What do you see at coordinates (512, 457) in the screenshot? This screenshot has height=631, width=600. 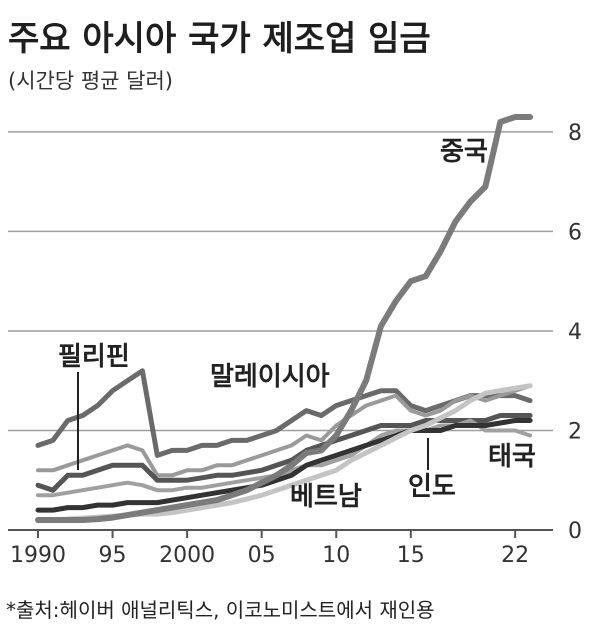 I see `series-label: 태국` at bounding box center [512, 457].